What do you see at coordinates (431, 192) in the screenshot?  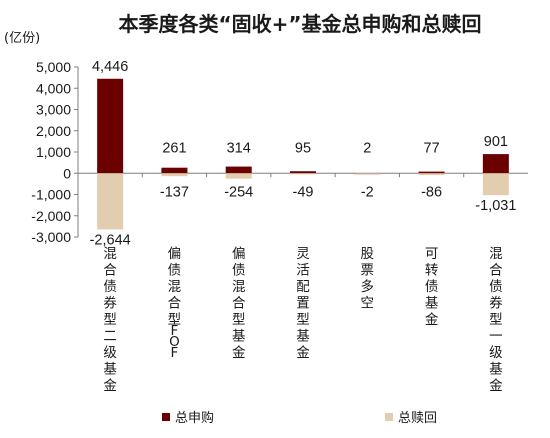 I see `data-label-redemption: -86` at bounding box center [431, 192].